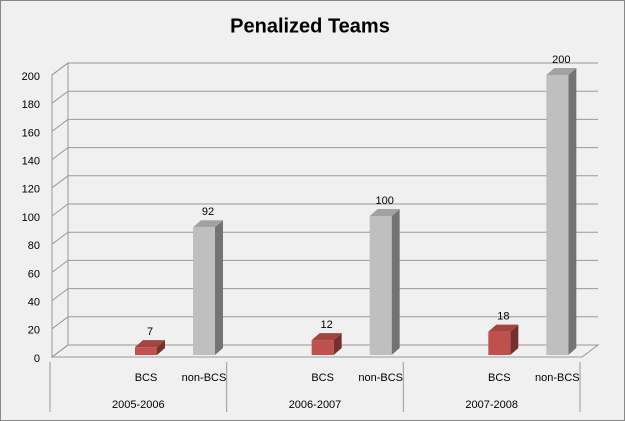  I want to click on data-label: 100, so click(384, 201).